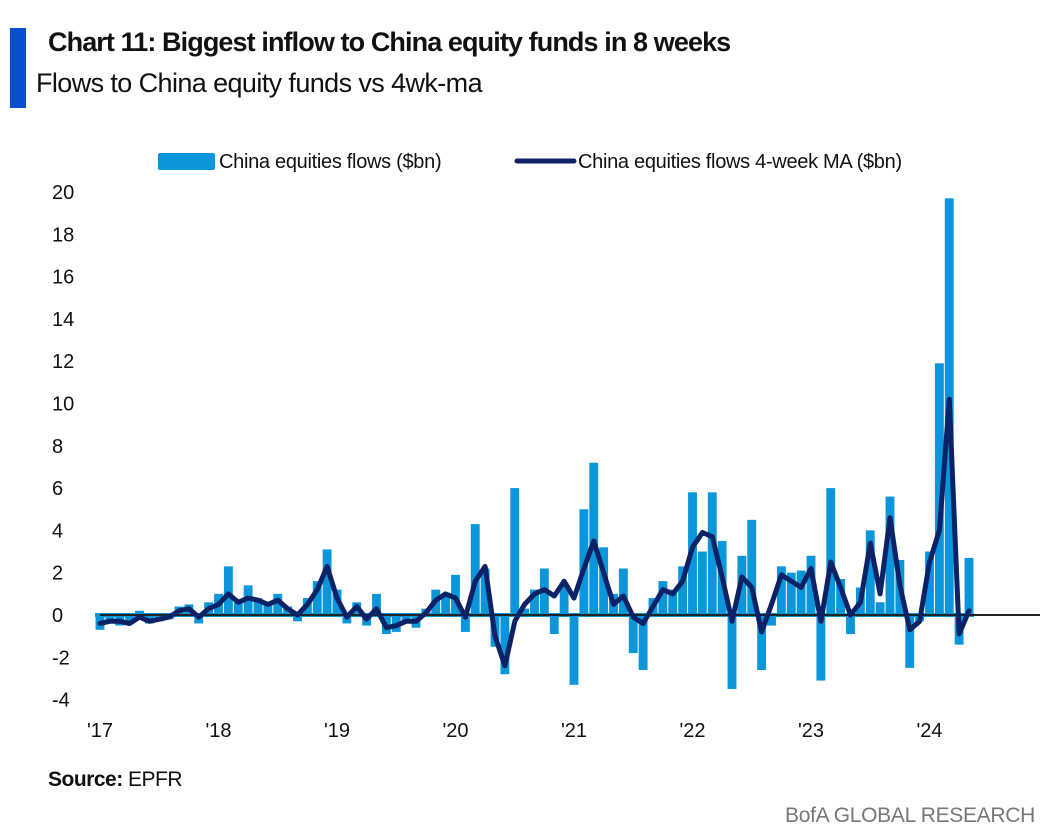 This screenshot has width=1050, height=839. Describe the element at coordinates (218, 731) in the screenshot. I see `x-tick-label: '18` at that location.